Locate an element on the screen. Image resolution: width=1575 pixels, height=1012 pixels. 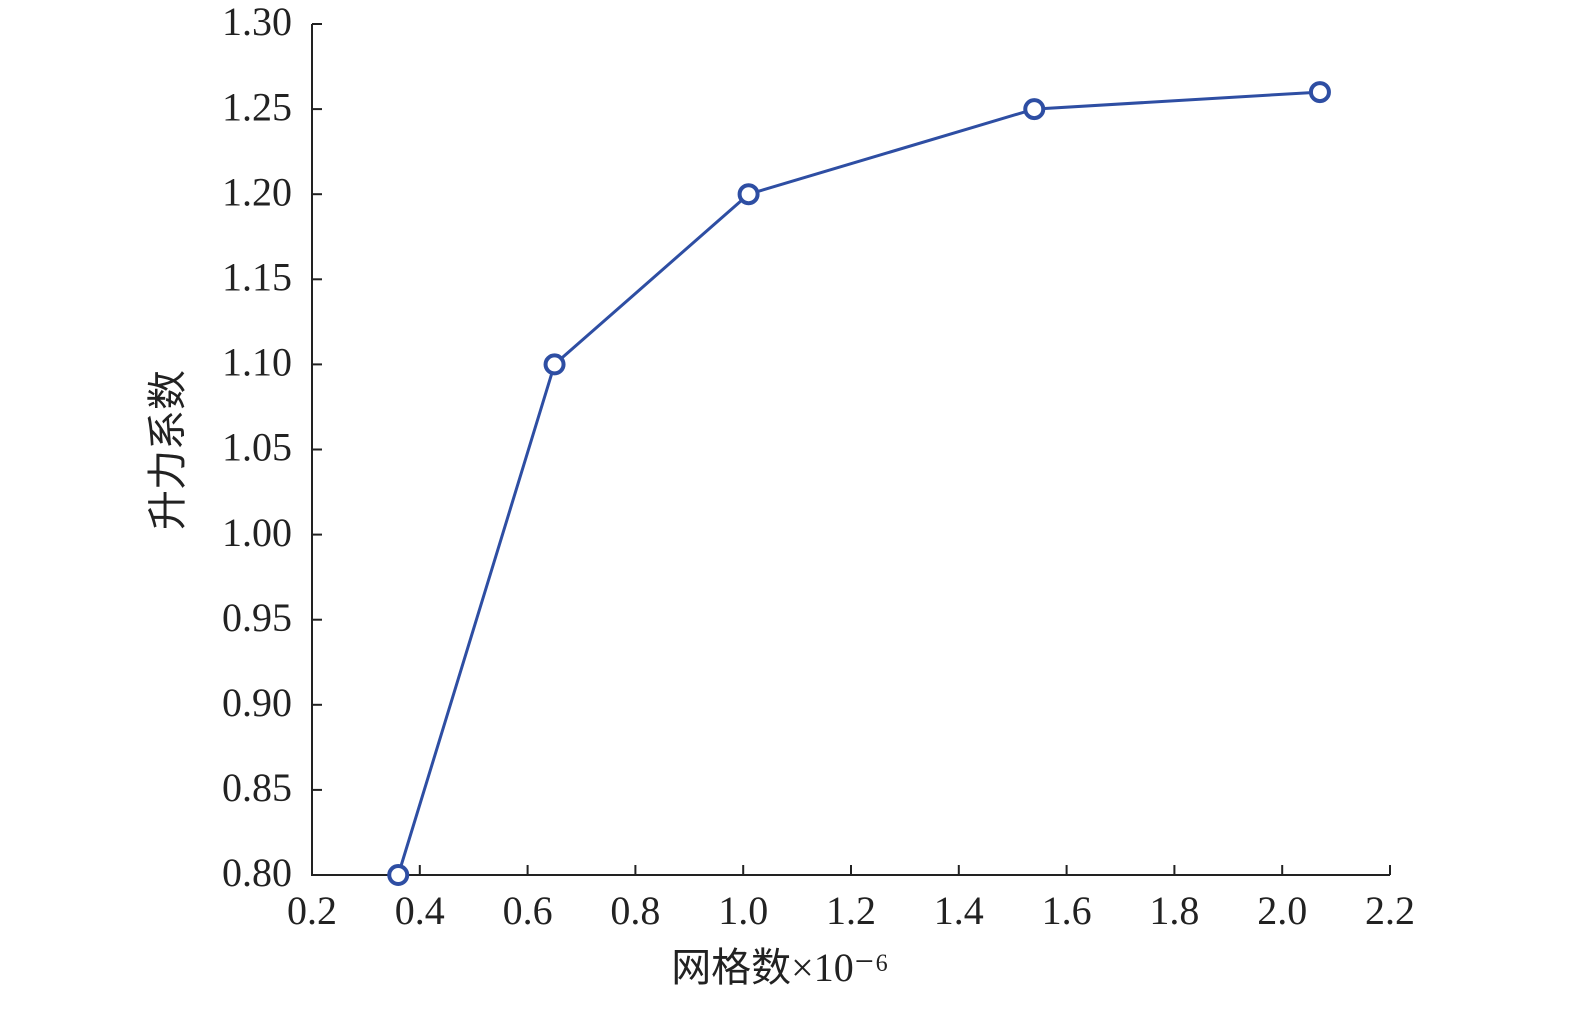
x-tick-label: 1.0 is located at coordinates (743, 910).